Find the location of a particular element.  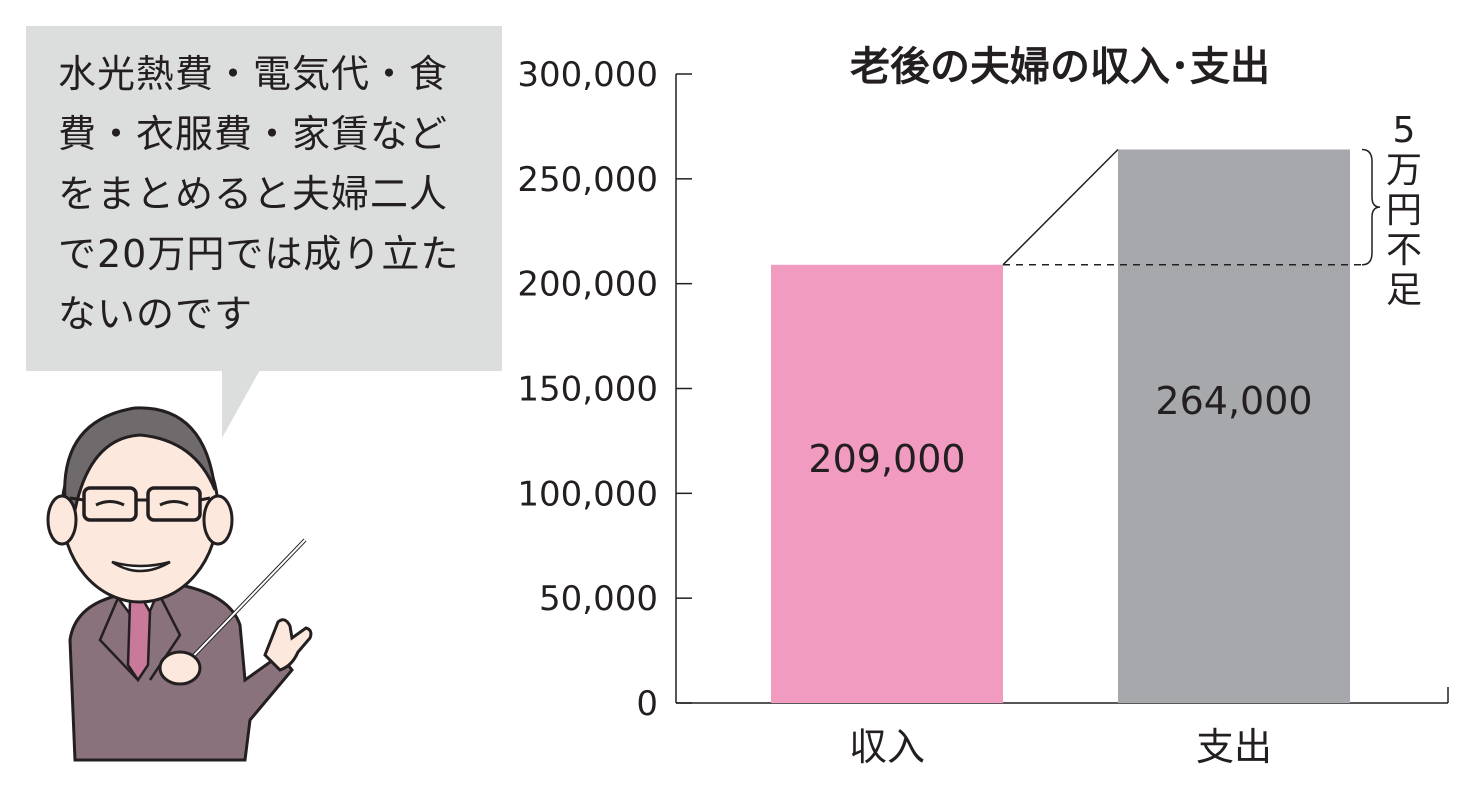

annotation-char: 円 is located at coordinates (1404, 210).